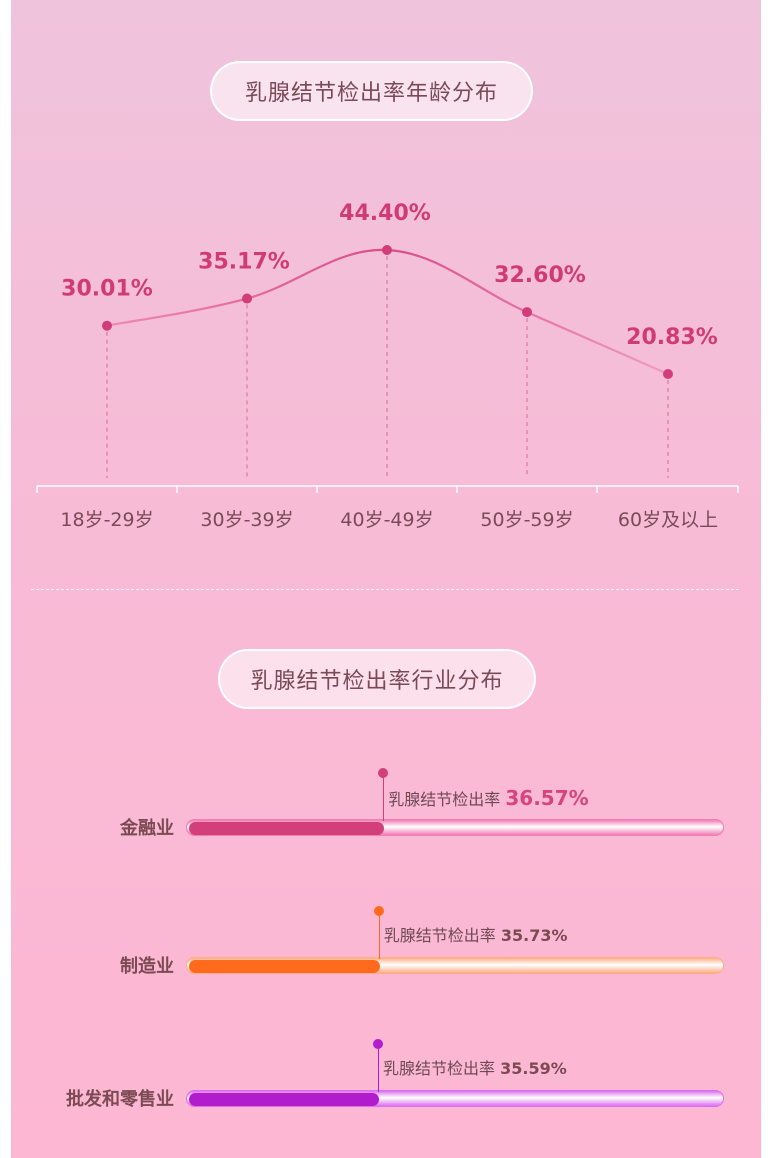 The width and height of the screenshot is (775, 1158). Describe the element at coordinates (533, 1068) in the screenshot. I see `rate-value-2: 35.59%` at that location.